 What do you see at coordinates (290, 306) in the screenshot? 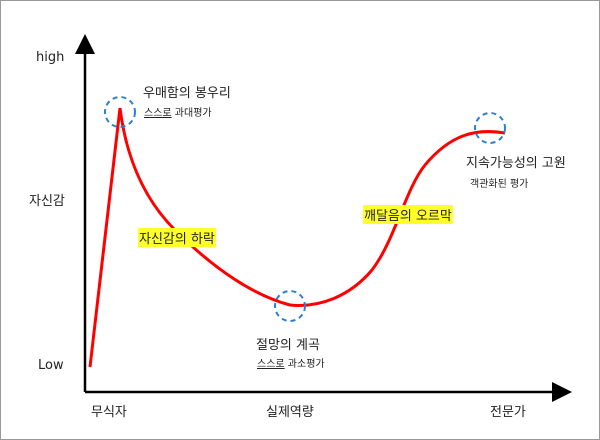
I see `valley-circle` at bounding box center [290, 306].